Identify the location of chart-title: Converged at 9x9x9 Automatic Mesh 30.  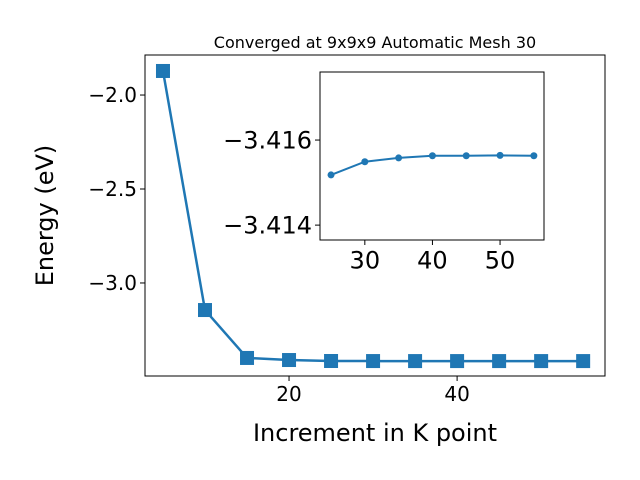
(375, 42).